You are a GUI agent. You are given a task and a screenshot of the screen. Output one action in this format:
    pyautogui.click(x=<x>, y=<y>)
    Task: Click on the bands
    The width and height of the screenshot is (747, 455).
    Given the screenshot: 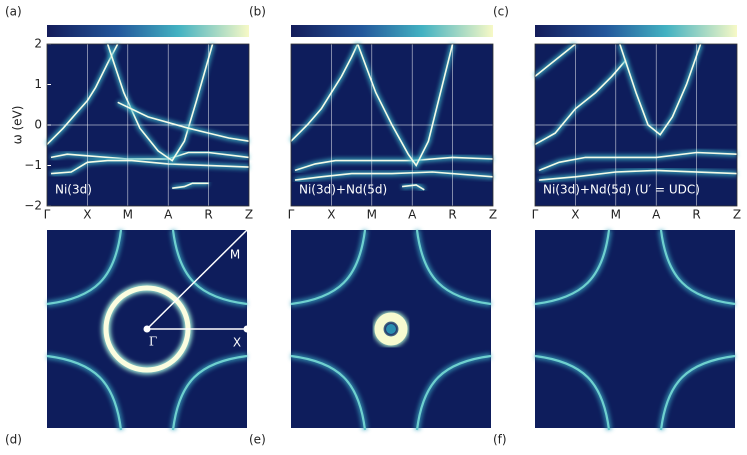 What is the action you would take?
    pyautogui.click(x=147, y=116)
    